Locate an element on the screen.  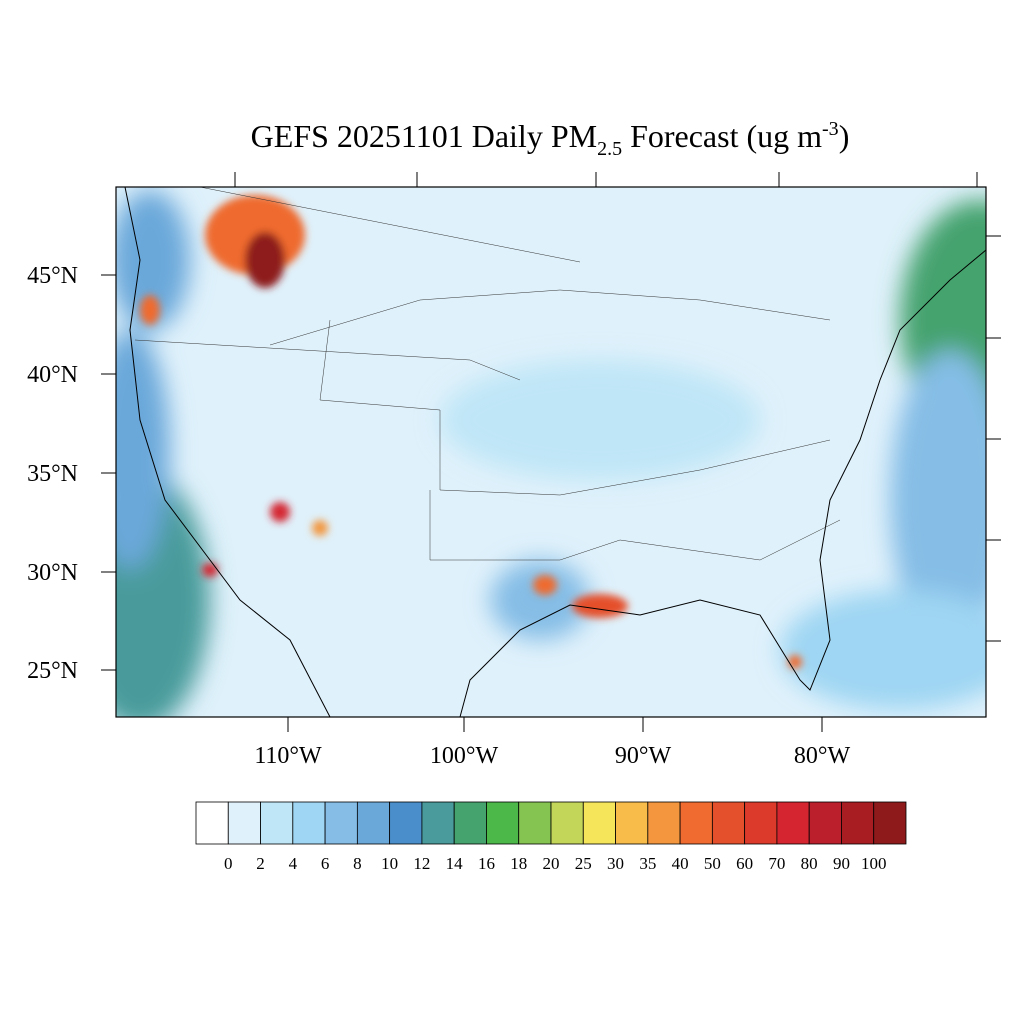
colorbar-label: 30 is located at coordinates (615, 863).